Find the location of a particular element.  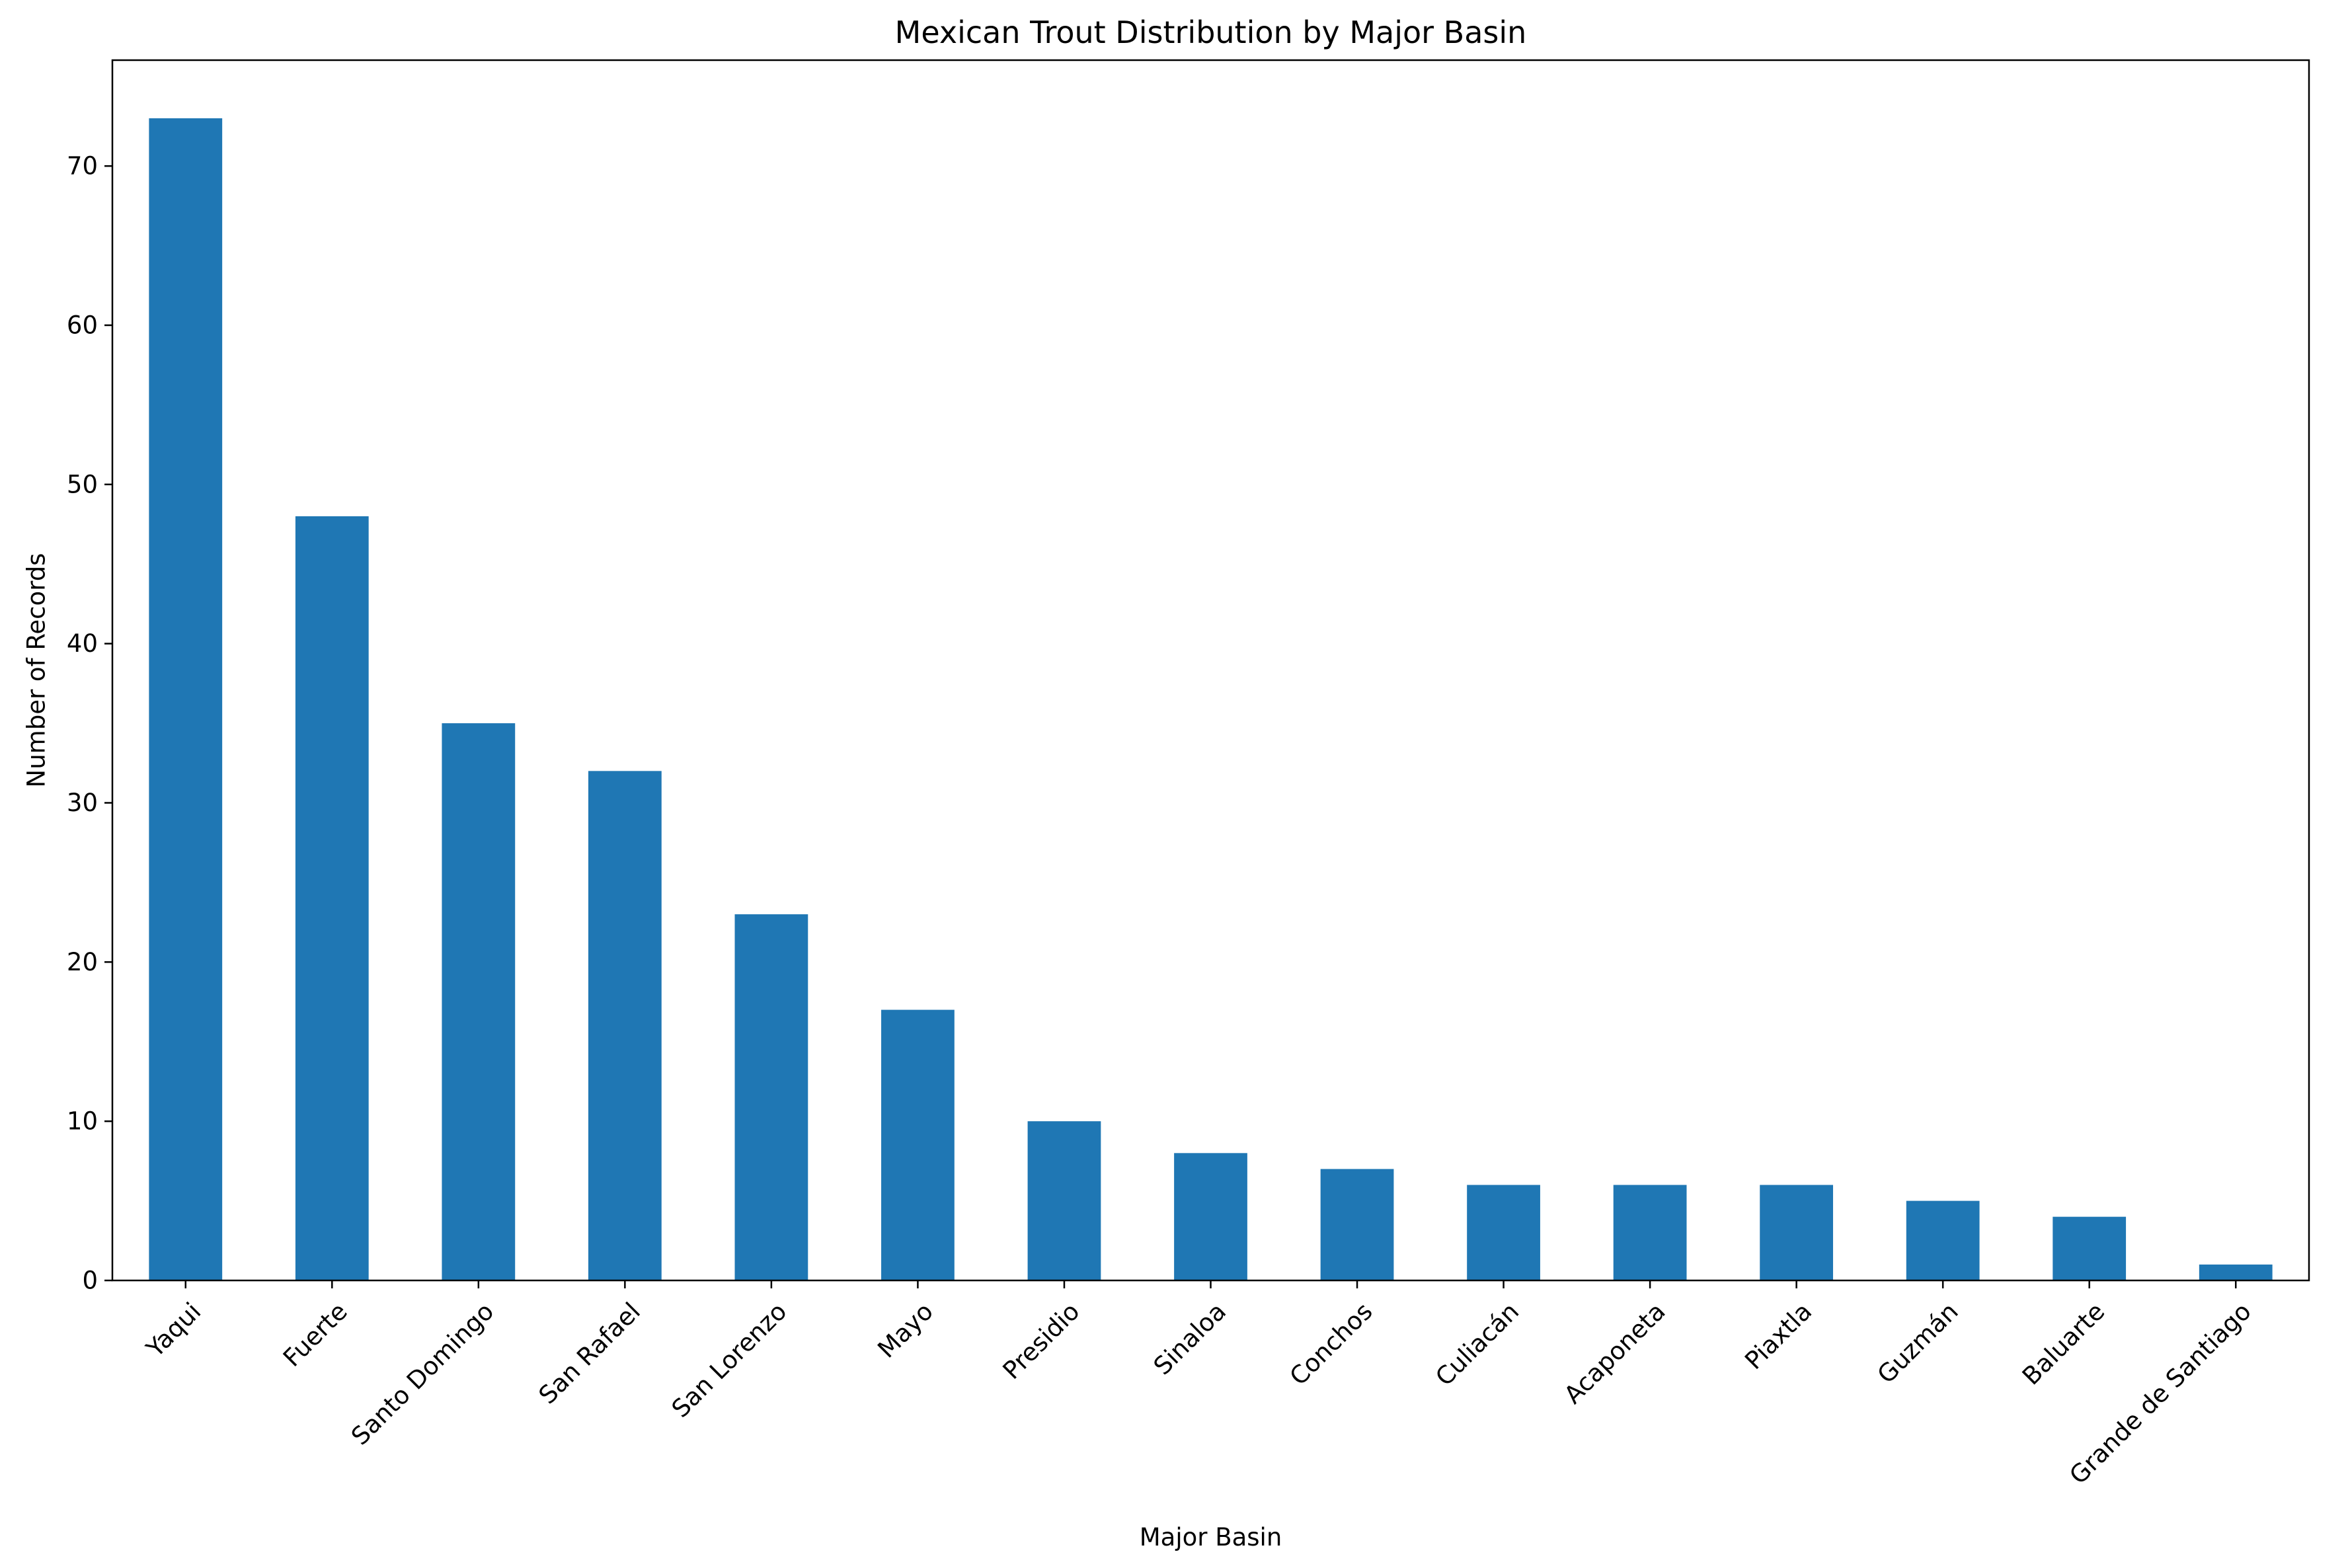

x-axis-label: Major Basin is located at coordinates (1211, 1537).